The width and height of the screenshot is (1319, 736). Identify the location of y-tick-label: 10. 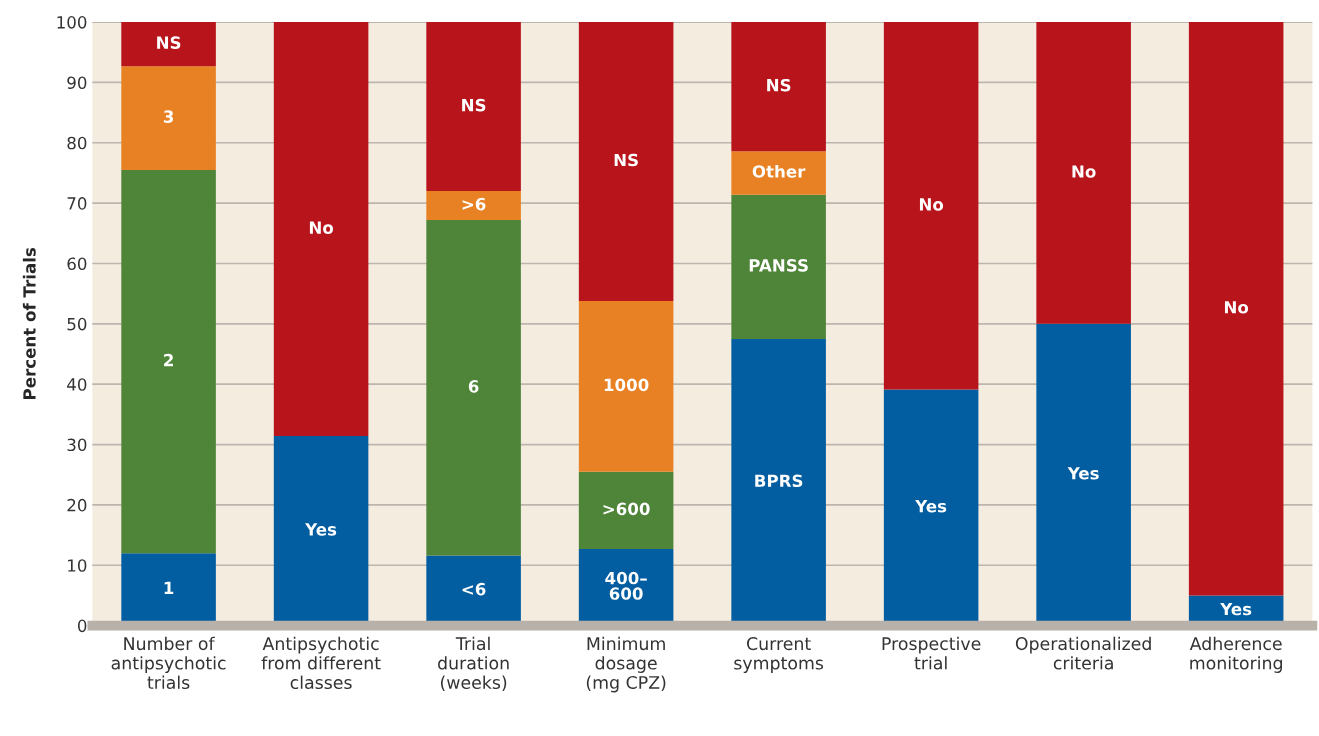
(77, 565).